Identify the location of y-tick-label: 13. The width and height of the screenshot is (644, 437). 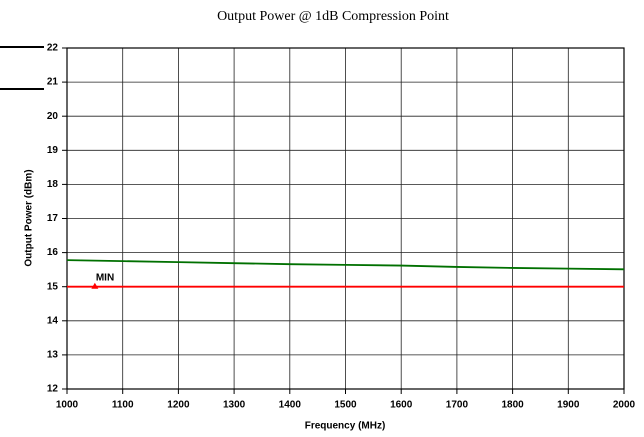
(53, 355).